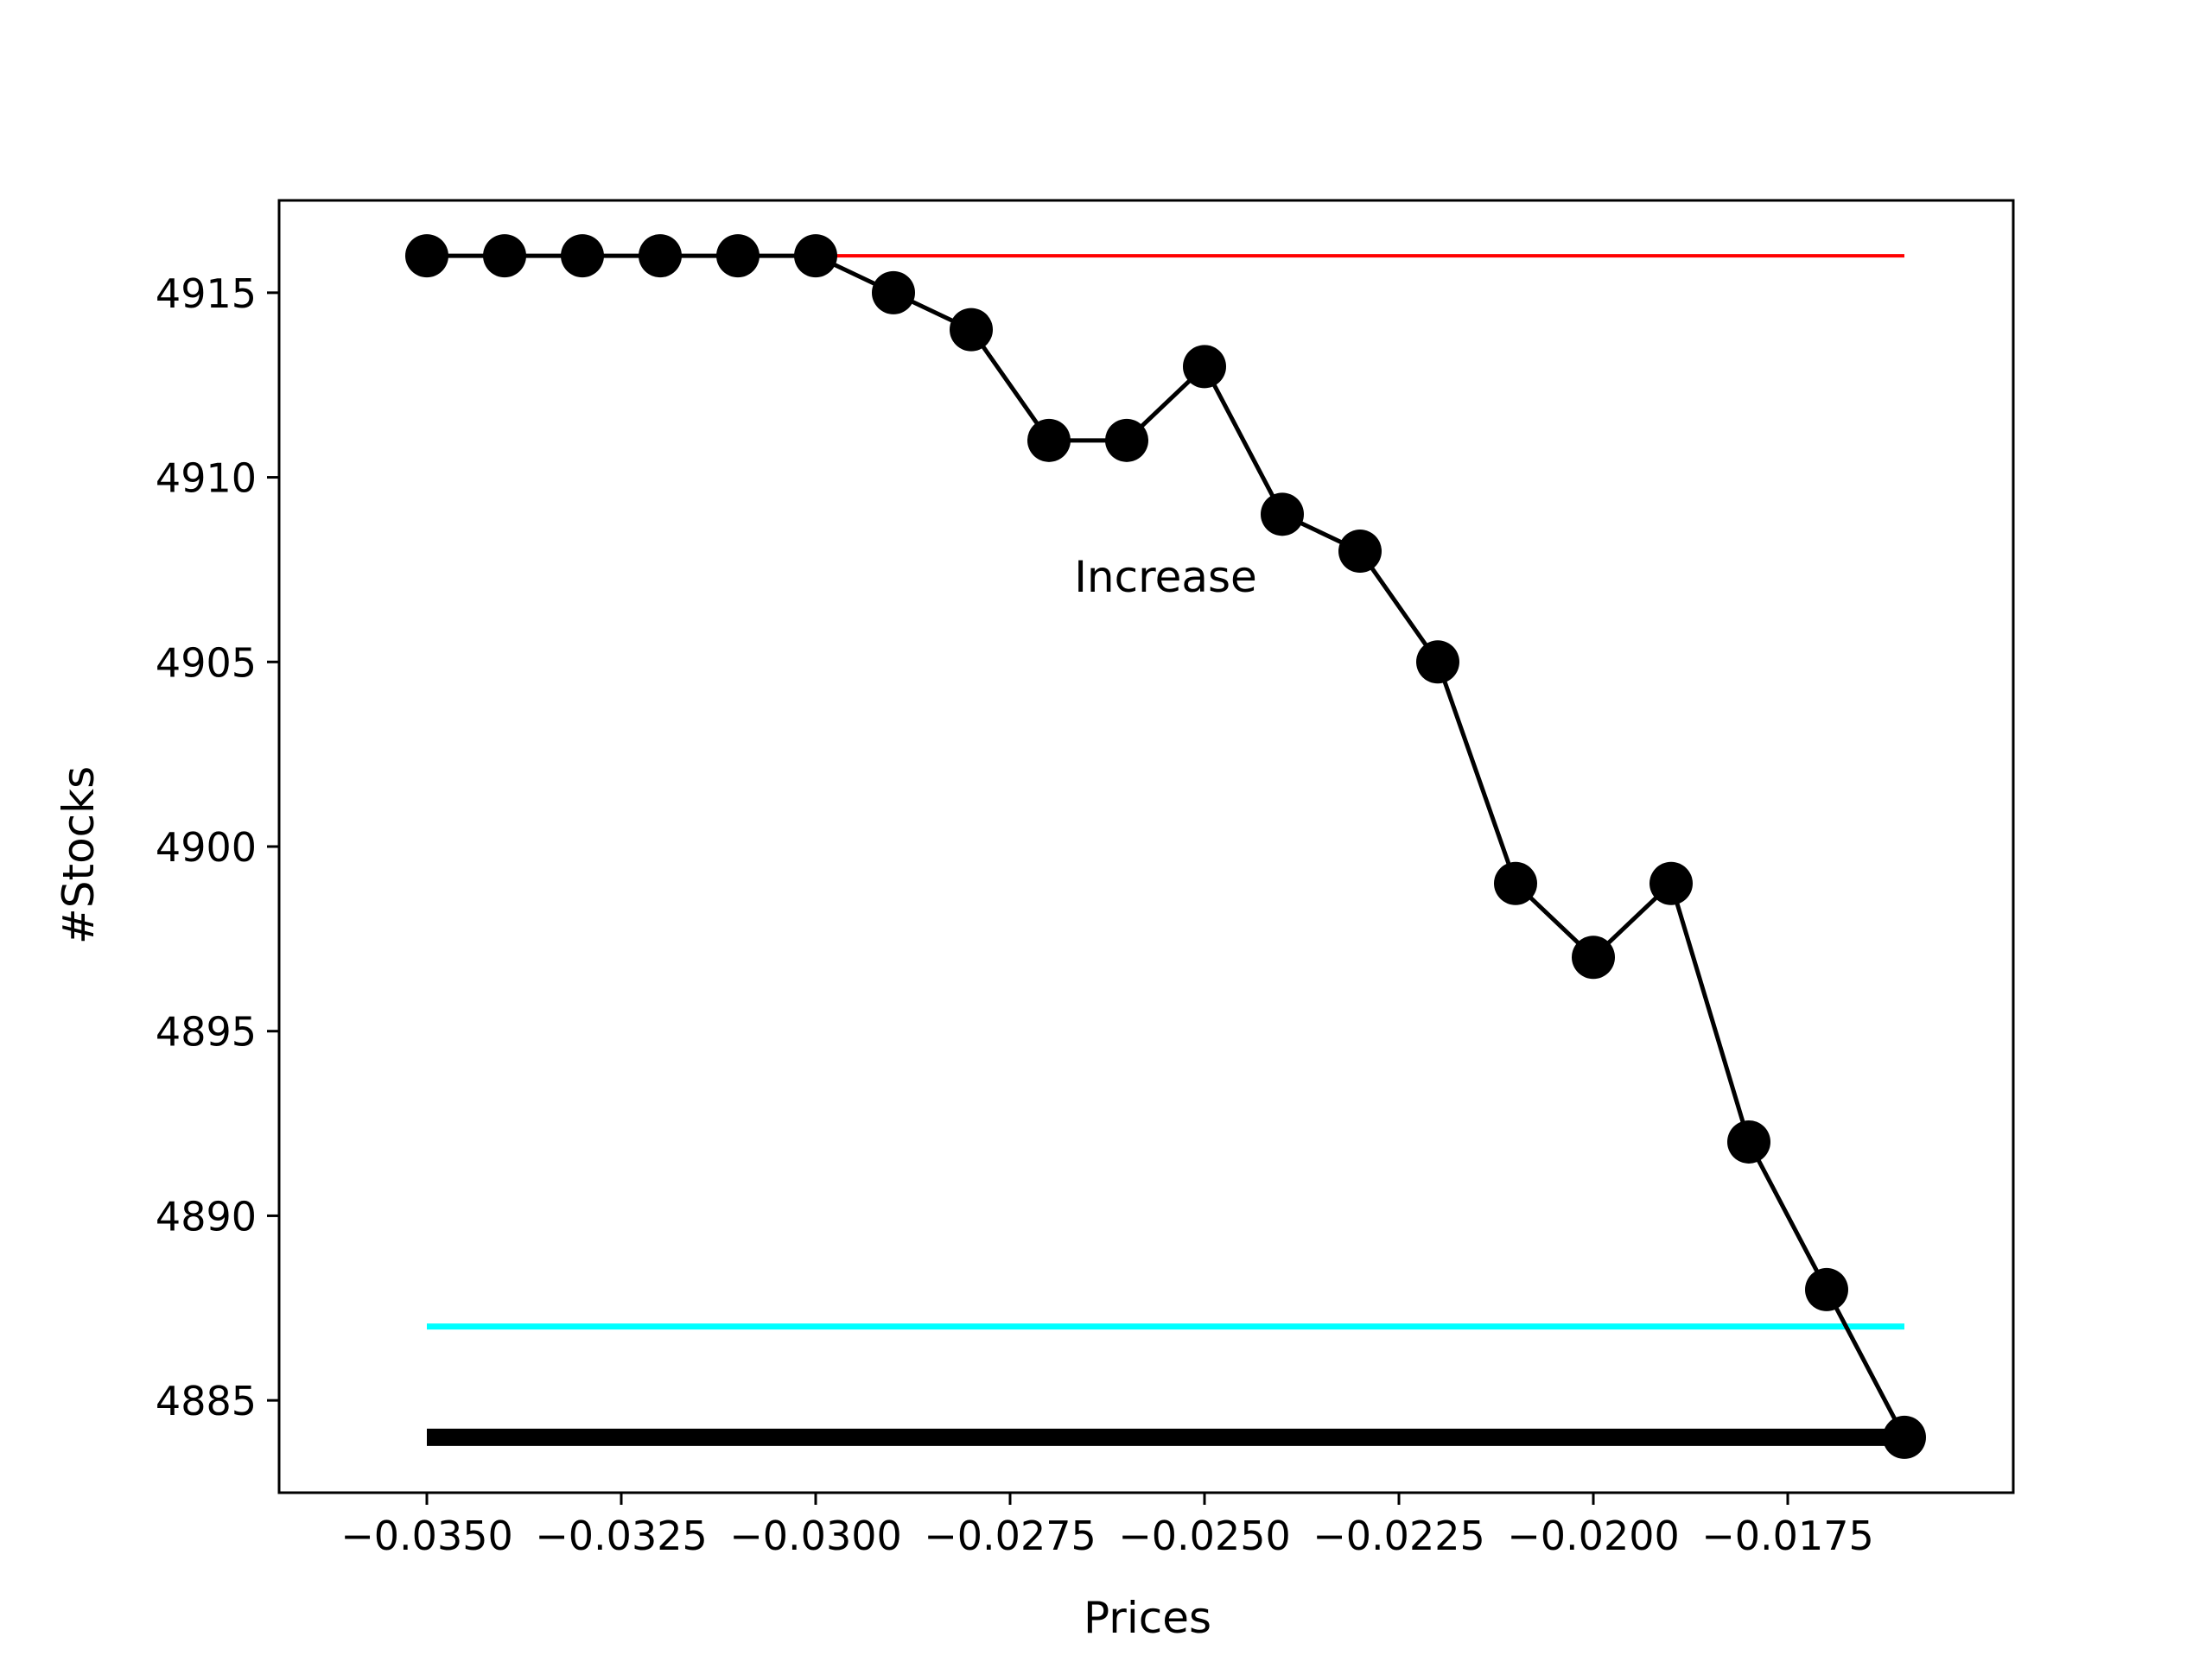 The width and height of the screenshot is (2212, 1662). I want to click on annotation-label: Increase, so click(1165, 577).